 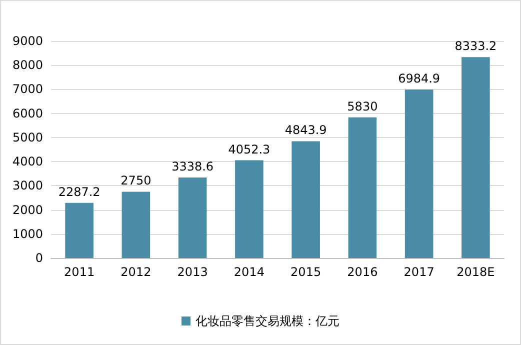 What do you see at coordinates (27, 41) in the screenshot?
I see `y-tick-label: 9000` at bounding box center [27, 41].